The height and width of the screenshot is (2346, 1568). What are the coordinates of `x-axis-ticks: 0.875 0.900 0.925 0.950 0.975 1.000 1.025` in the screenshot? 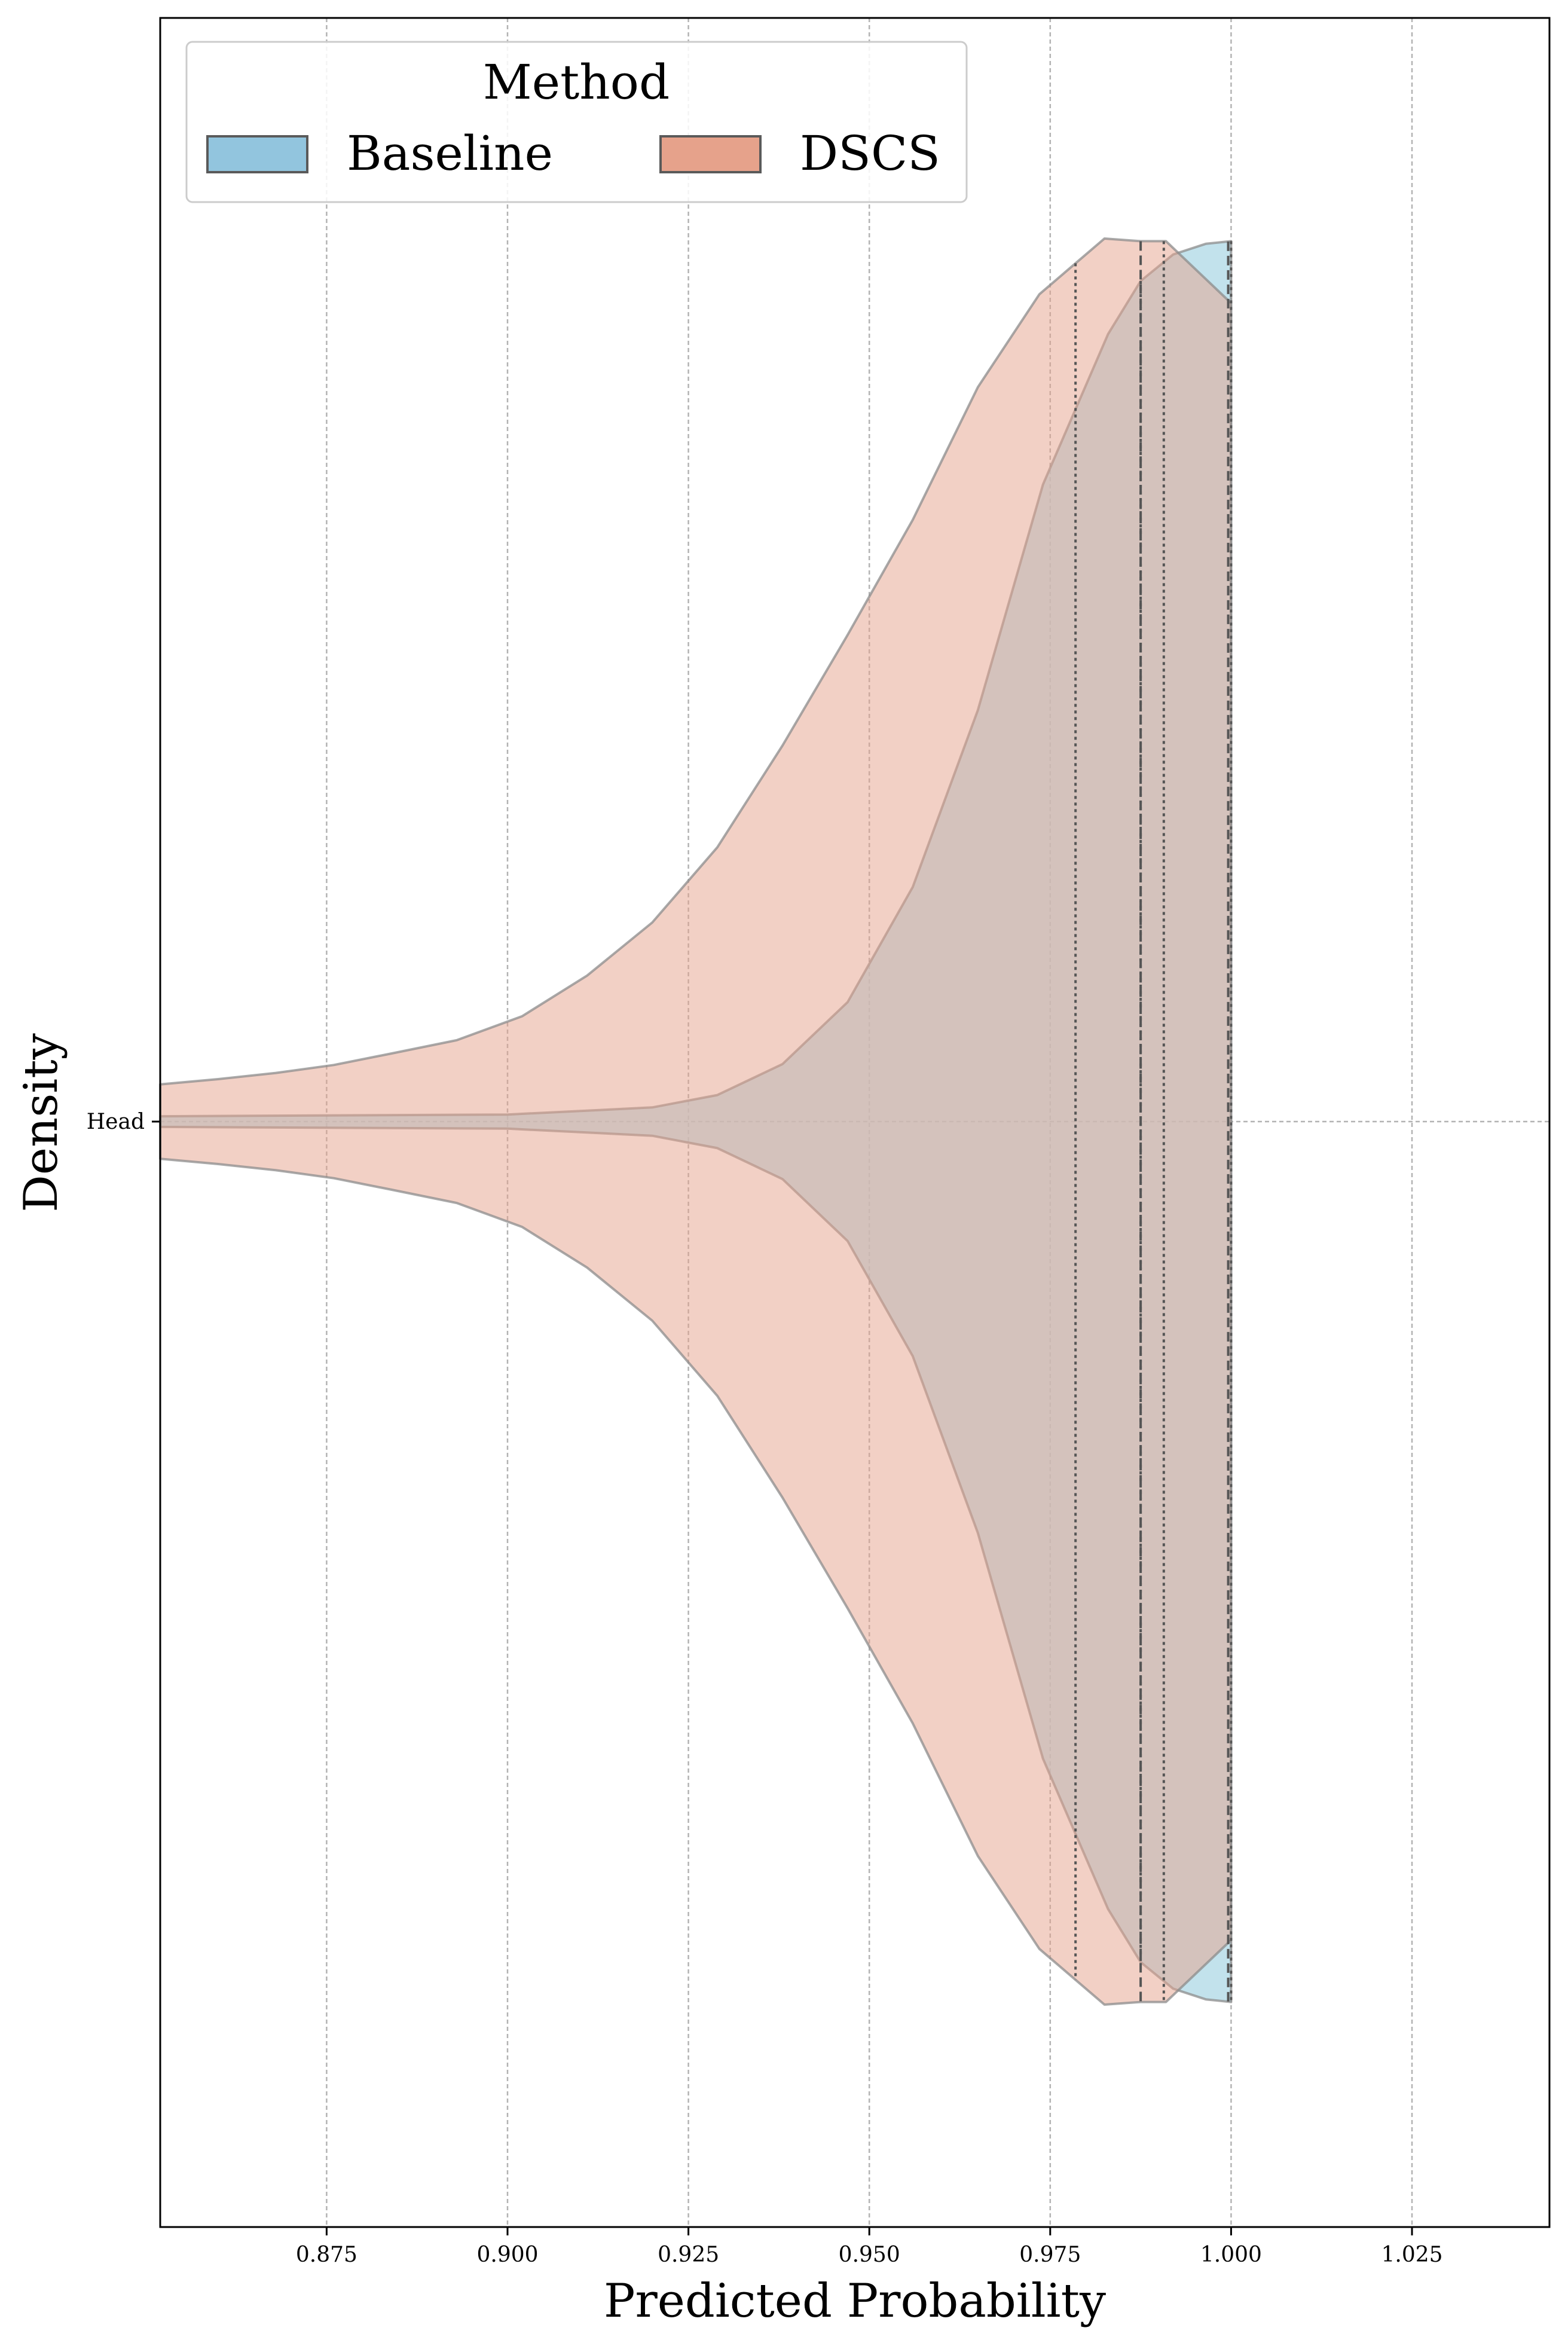 It's located at (869, 2247).